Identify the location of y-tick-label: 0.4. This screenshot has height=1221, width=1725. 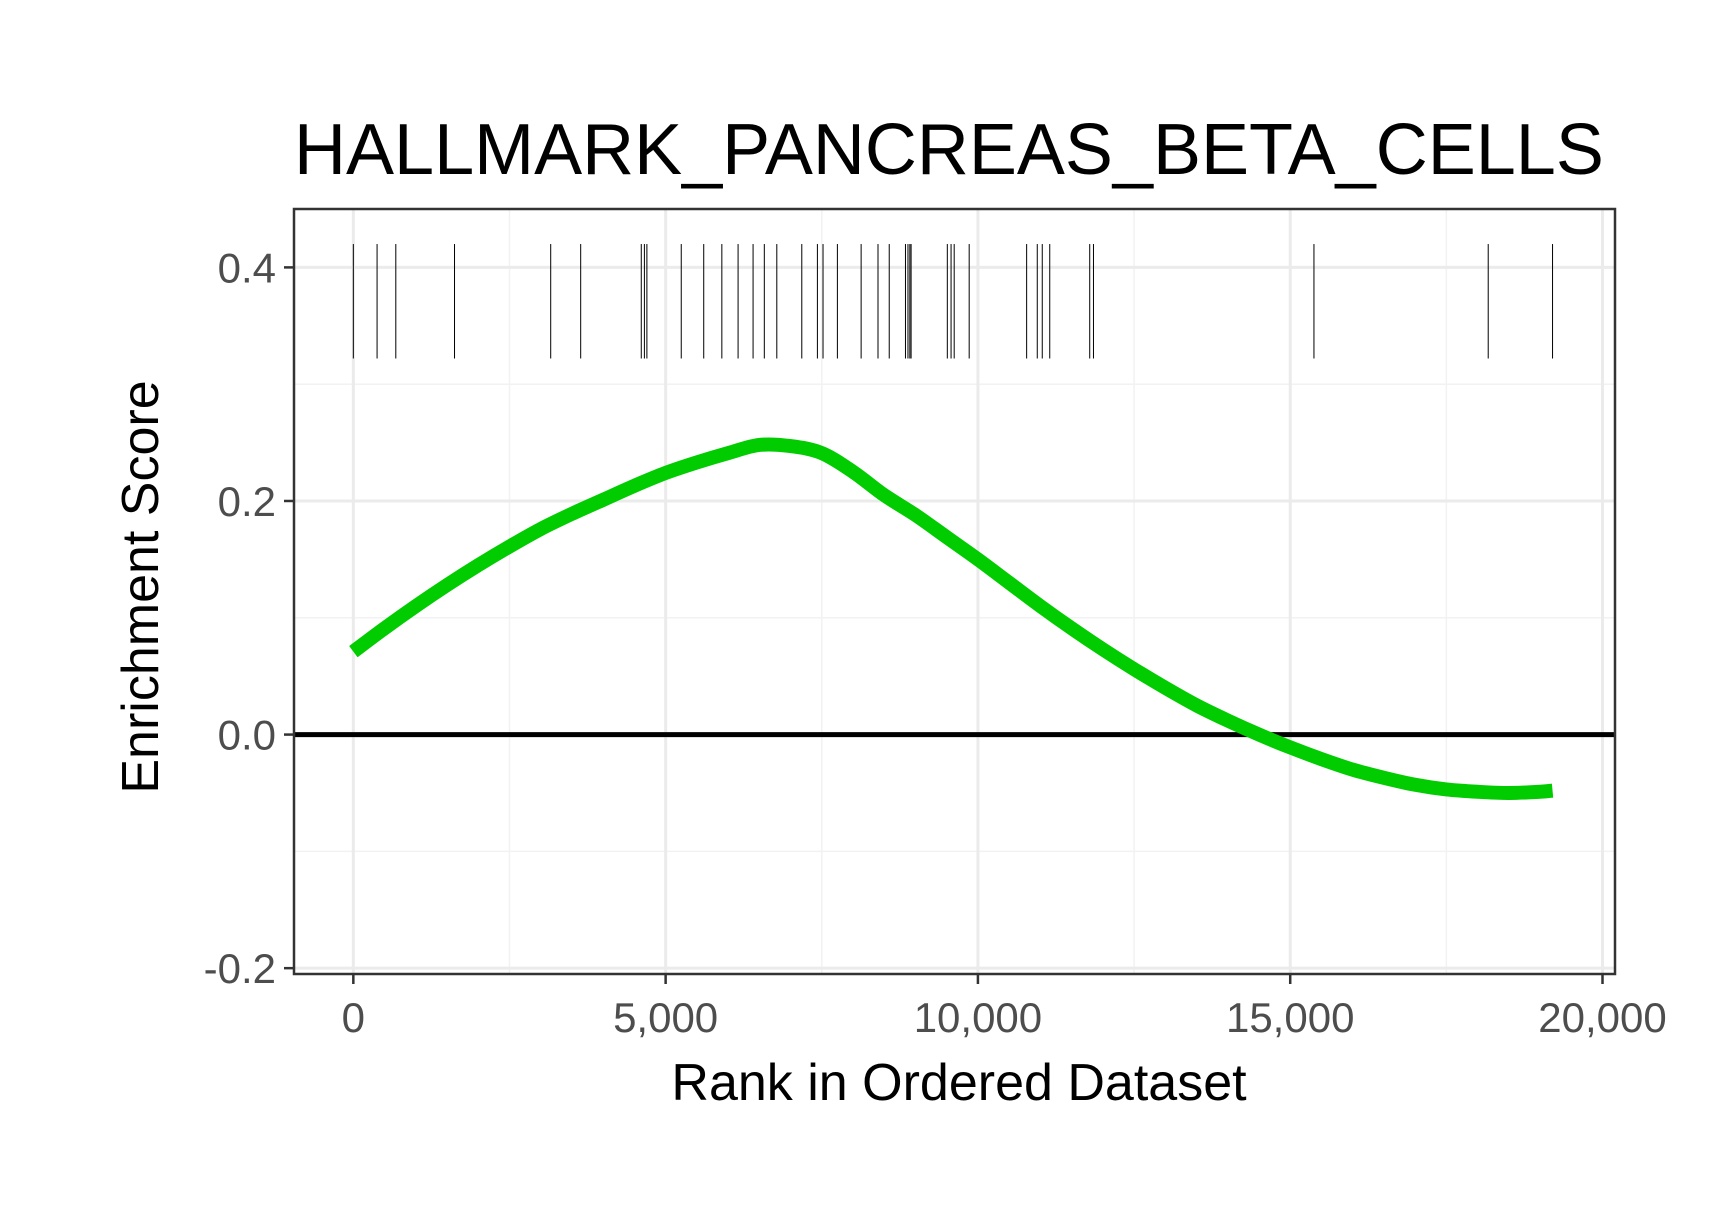
(247, 267).